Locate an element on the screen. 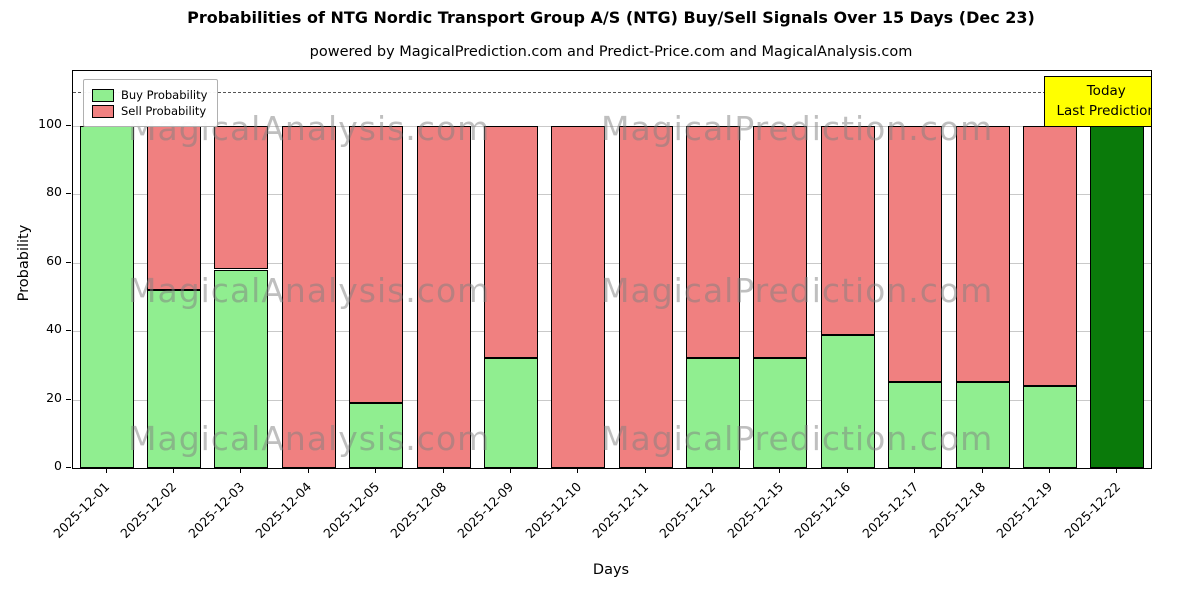  x-tick-label: 2025-12-16 is located at coordinates (822, 510).